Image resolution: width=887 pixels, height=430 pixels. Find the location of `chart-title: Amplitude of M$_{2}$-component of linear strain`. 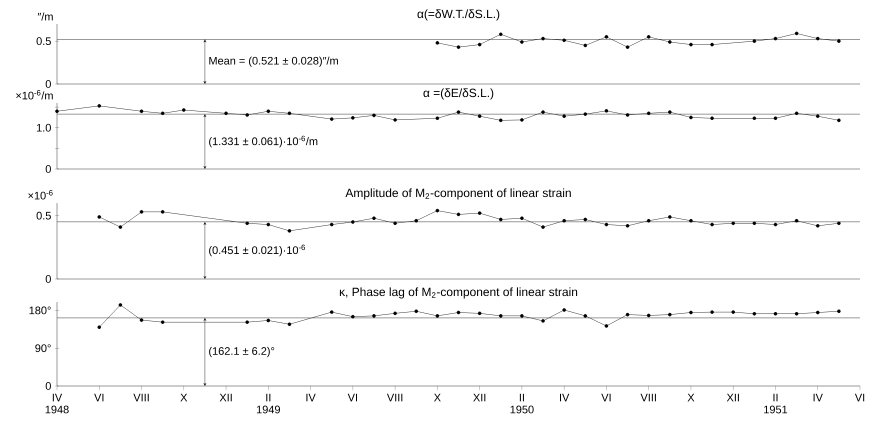

chart-title: Amplitude of M$_{2}$-component of linear strain is located at coordinates (458, 194).